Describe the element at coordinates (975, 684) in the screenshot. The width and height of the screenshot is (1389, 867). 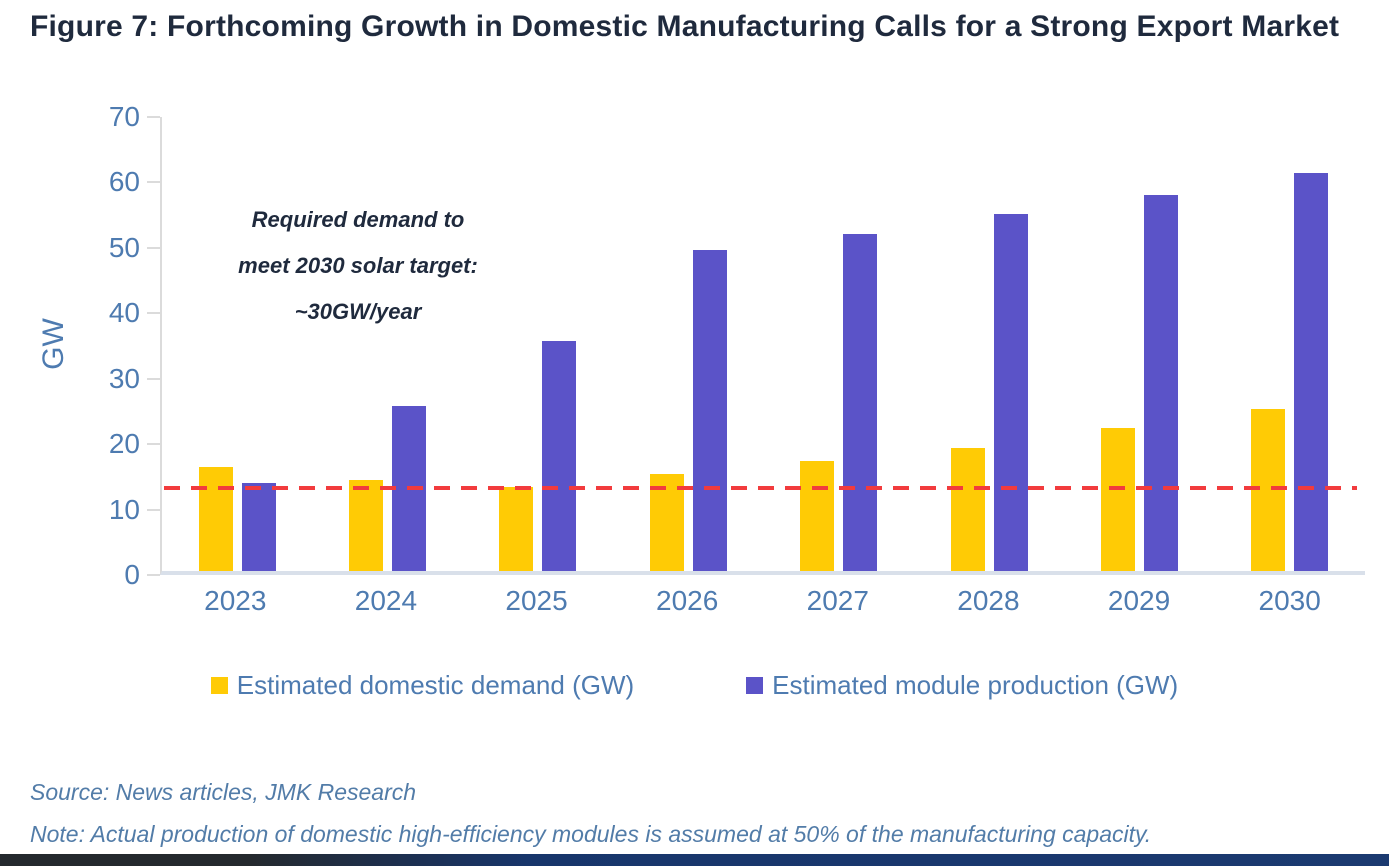
I see `legend-label: Estimated module production (GW)` at that location.